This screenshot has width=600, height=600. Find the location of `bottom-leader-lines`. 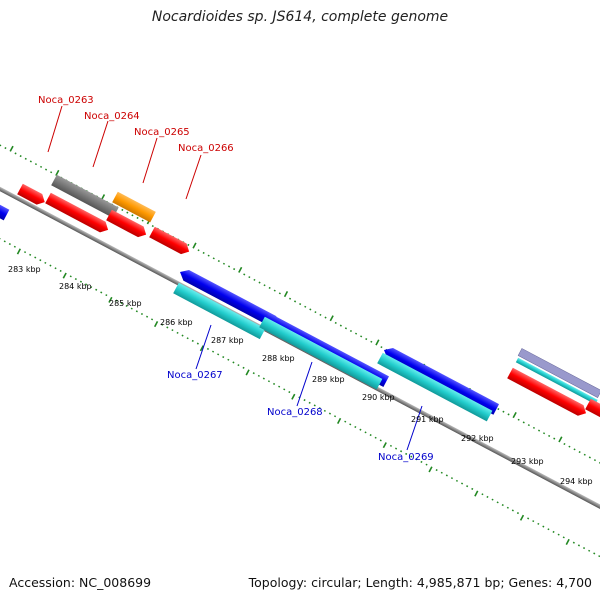

bottom-leader-lines is located at coordinates (309, 387).